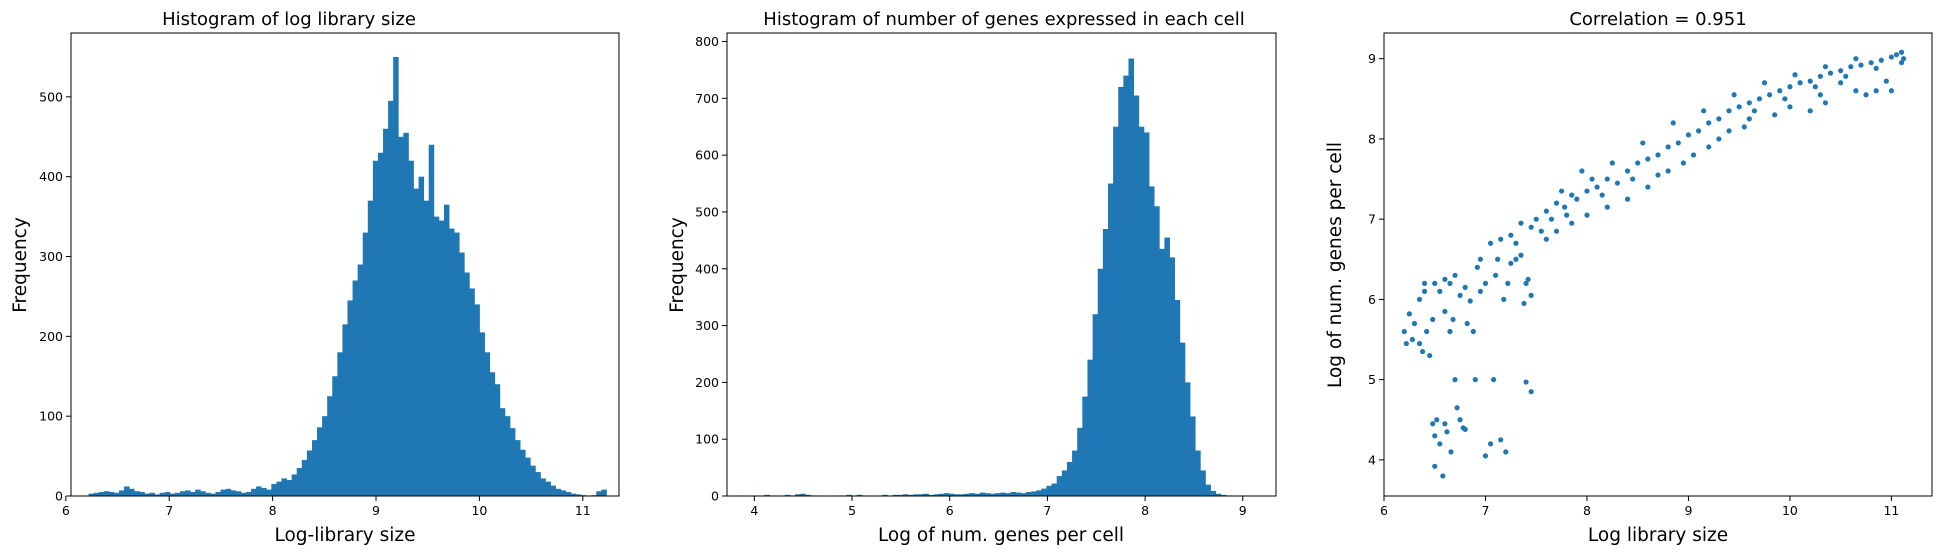 This screenshot has height=553, width=1940. What do you see at coordinates (376, 510) in the screenshot?
I see `x-tick-label: 9` at bounding box center [376, 510].